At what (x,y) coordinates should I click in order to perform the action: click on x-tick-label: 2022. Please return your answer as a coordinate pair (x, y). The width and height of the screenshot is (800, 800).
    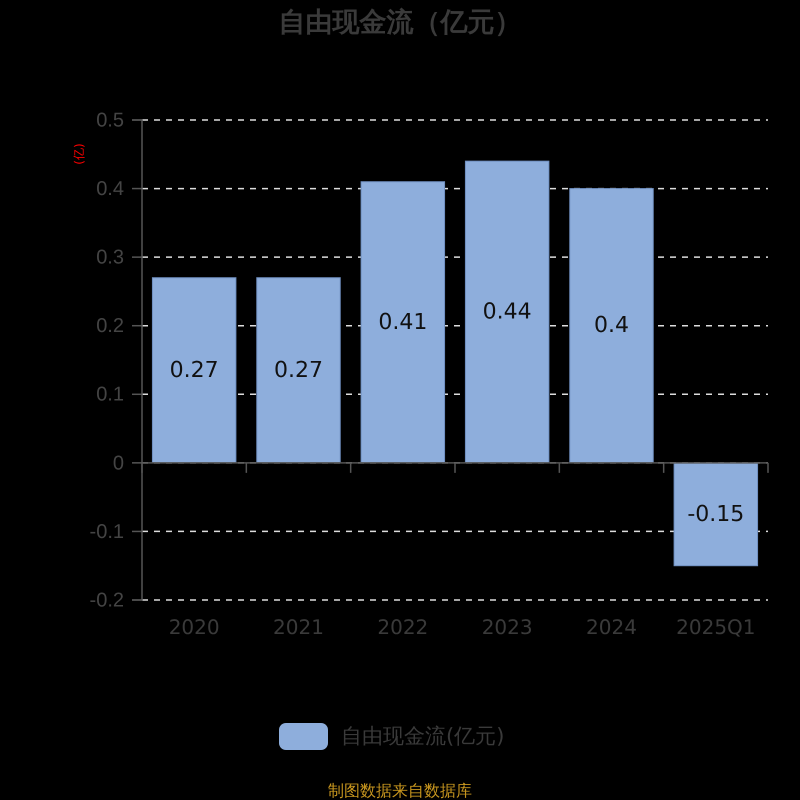
    Looking at the image, I should click on (402, 627).